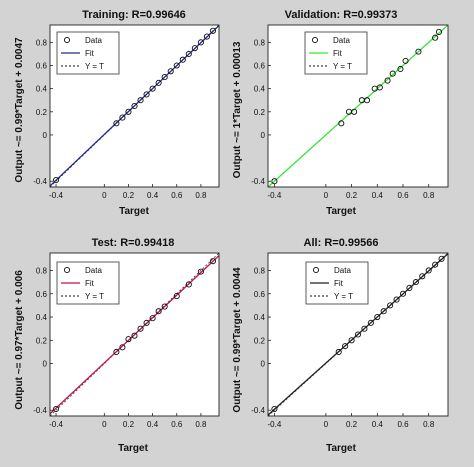  I want to click on chart-title: Test: R=0.99418, so click(133, 243).